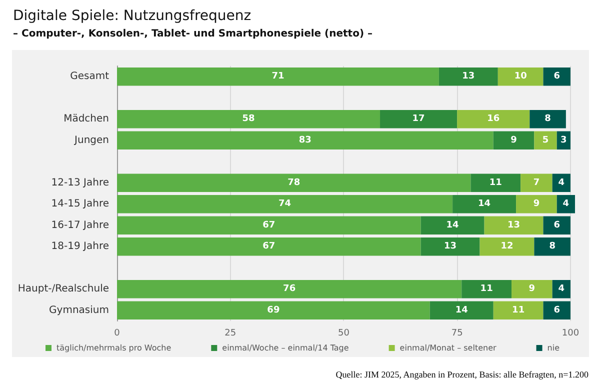 Image resolution: width=605 pixels, height=387 pixels. I want to click on legend-label: einmal/Woche – einmal/14 Tage, so click(285, 348).